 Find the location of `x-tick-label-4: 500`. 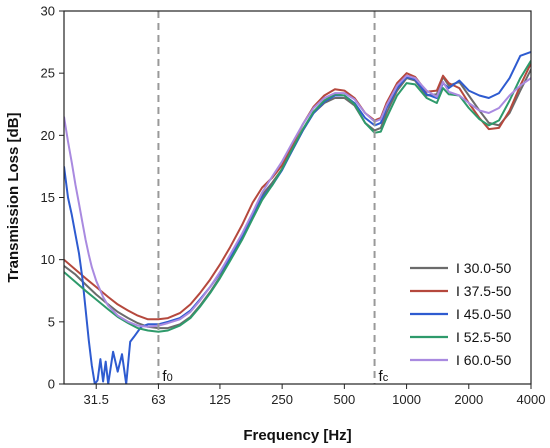

x-tick-label-4: 500 is located at coordinates (345, 399).